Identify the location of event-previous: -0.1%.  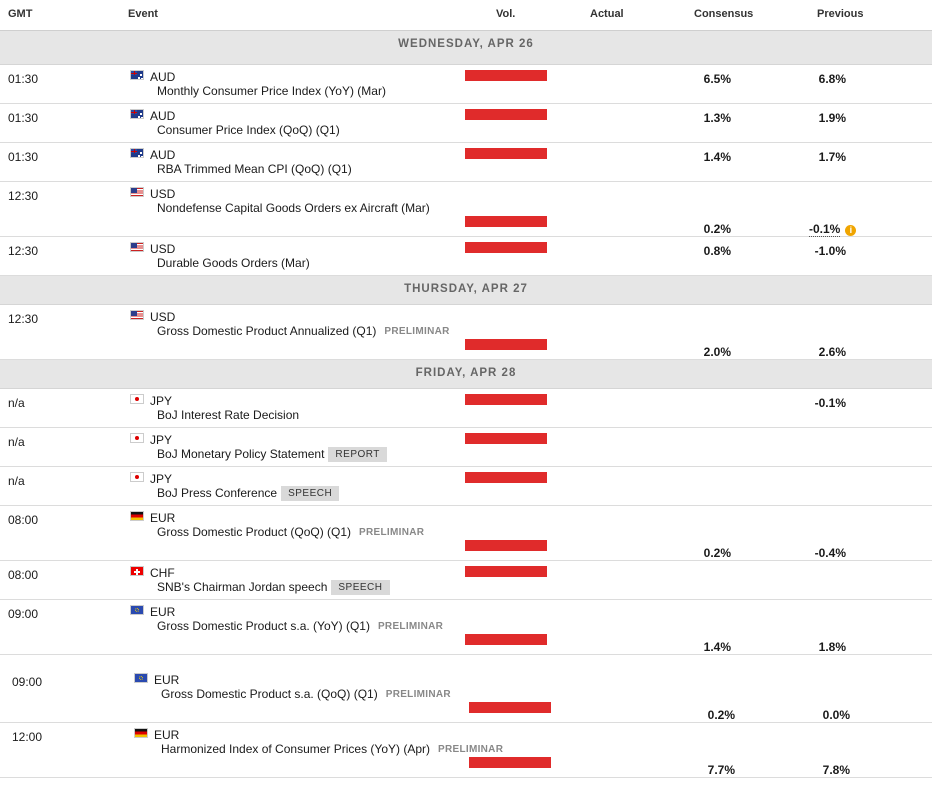
(818, 403).